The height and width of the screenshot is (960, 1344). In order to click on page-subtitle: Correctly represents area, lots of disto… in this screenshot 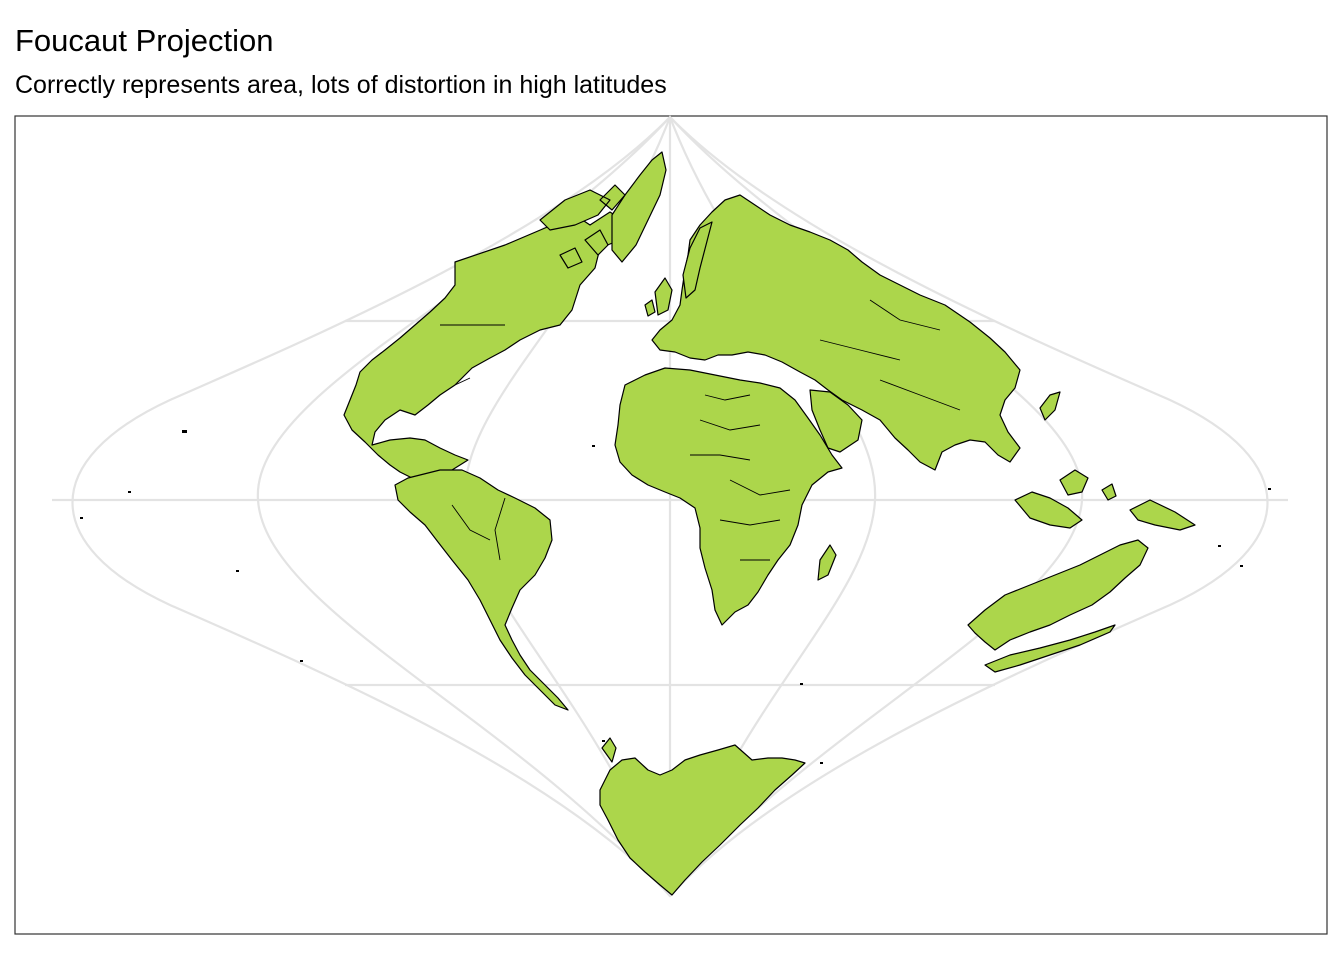, I will do `click(341, 85)`.